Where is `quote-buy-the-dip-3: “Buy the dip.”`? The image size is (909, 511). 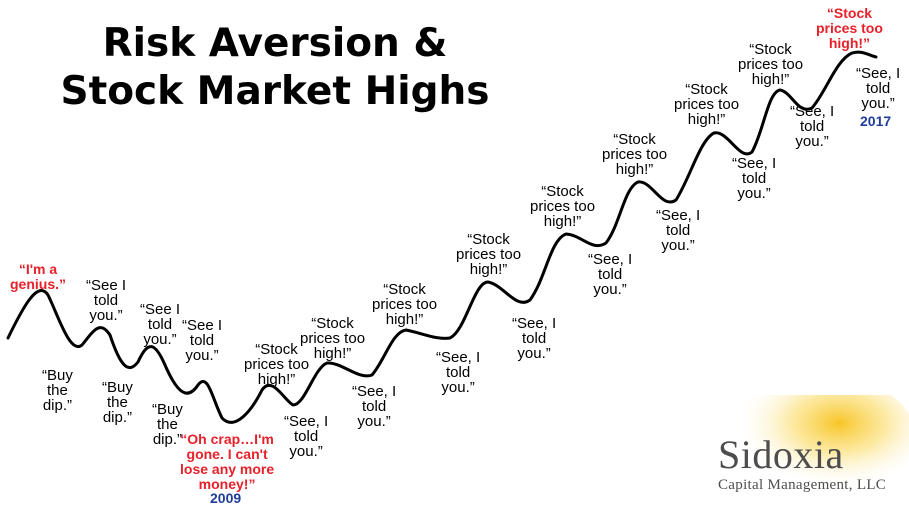
quote-buy-the-dip-3: “Buy the dip.” is located at coordinates (167, 424).